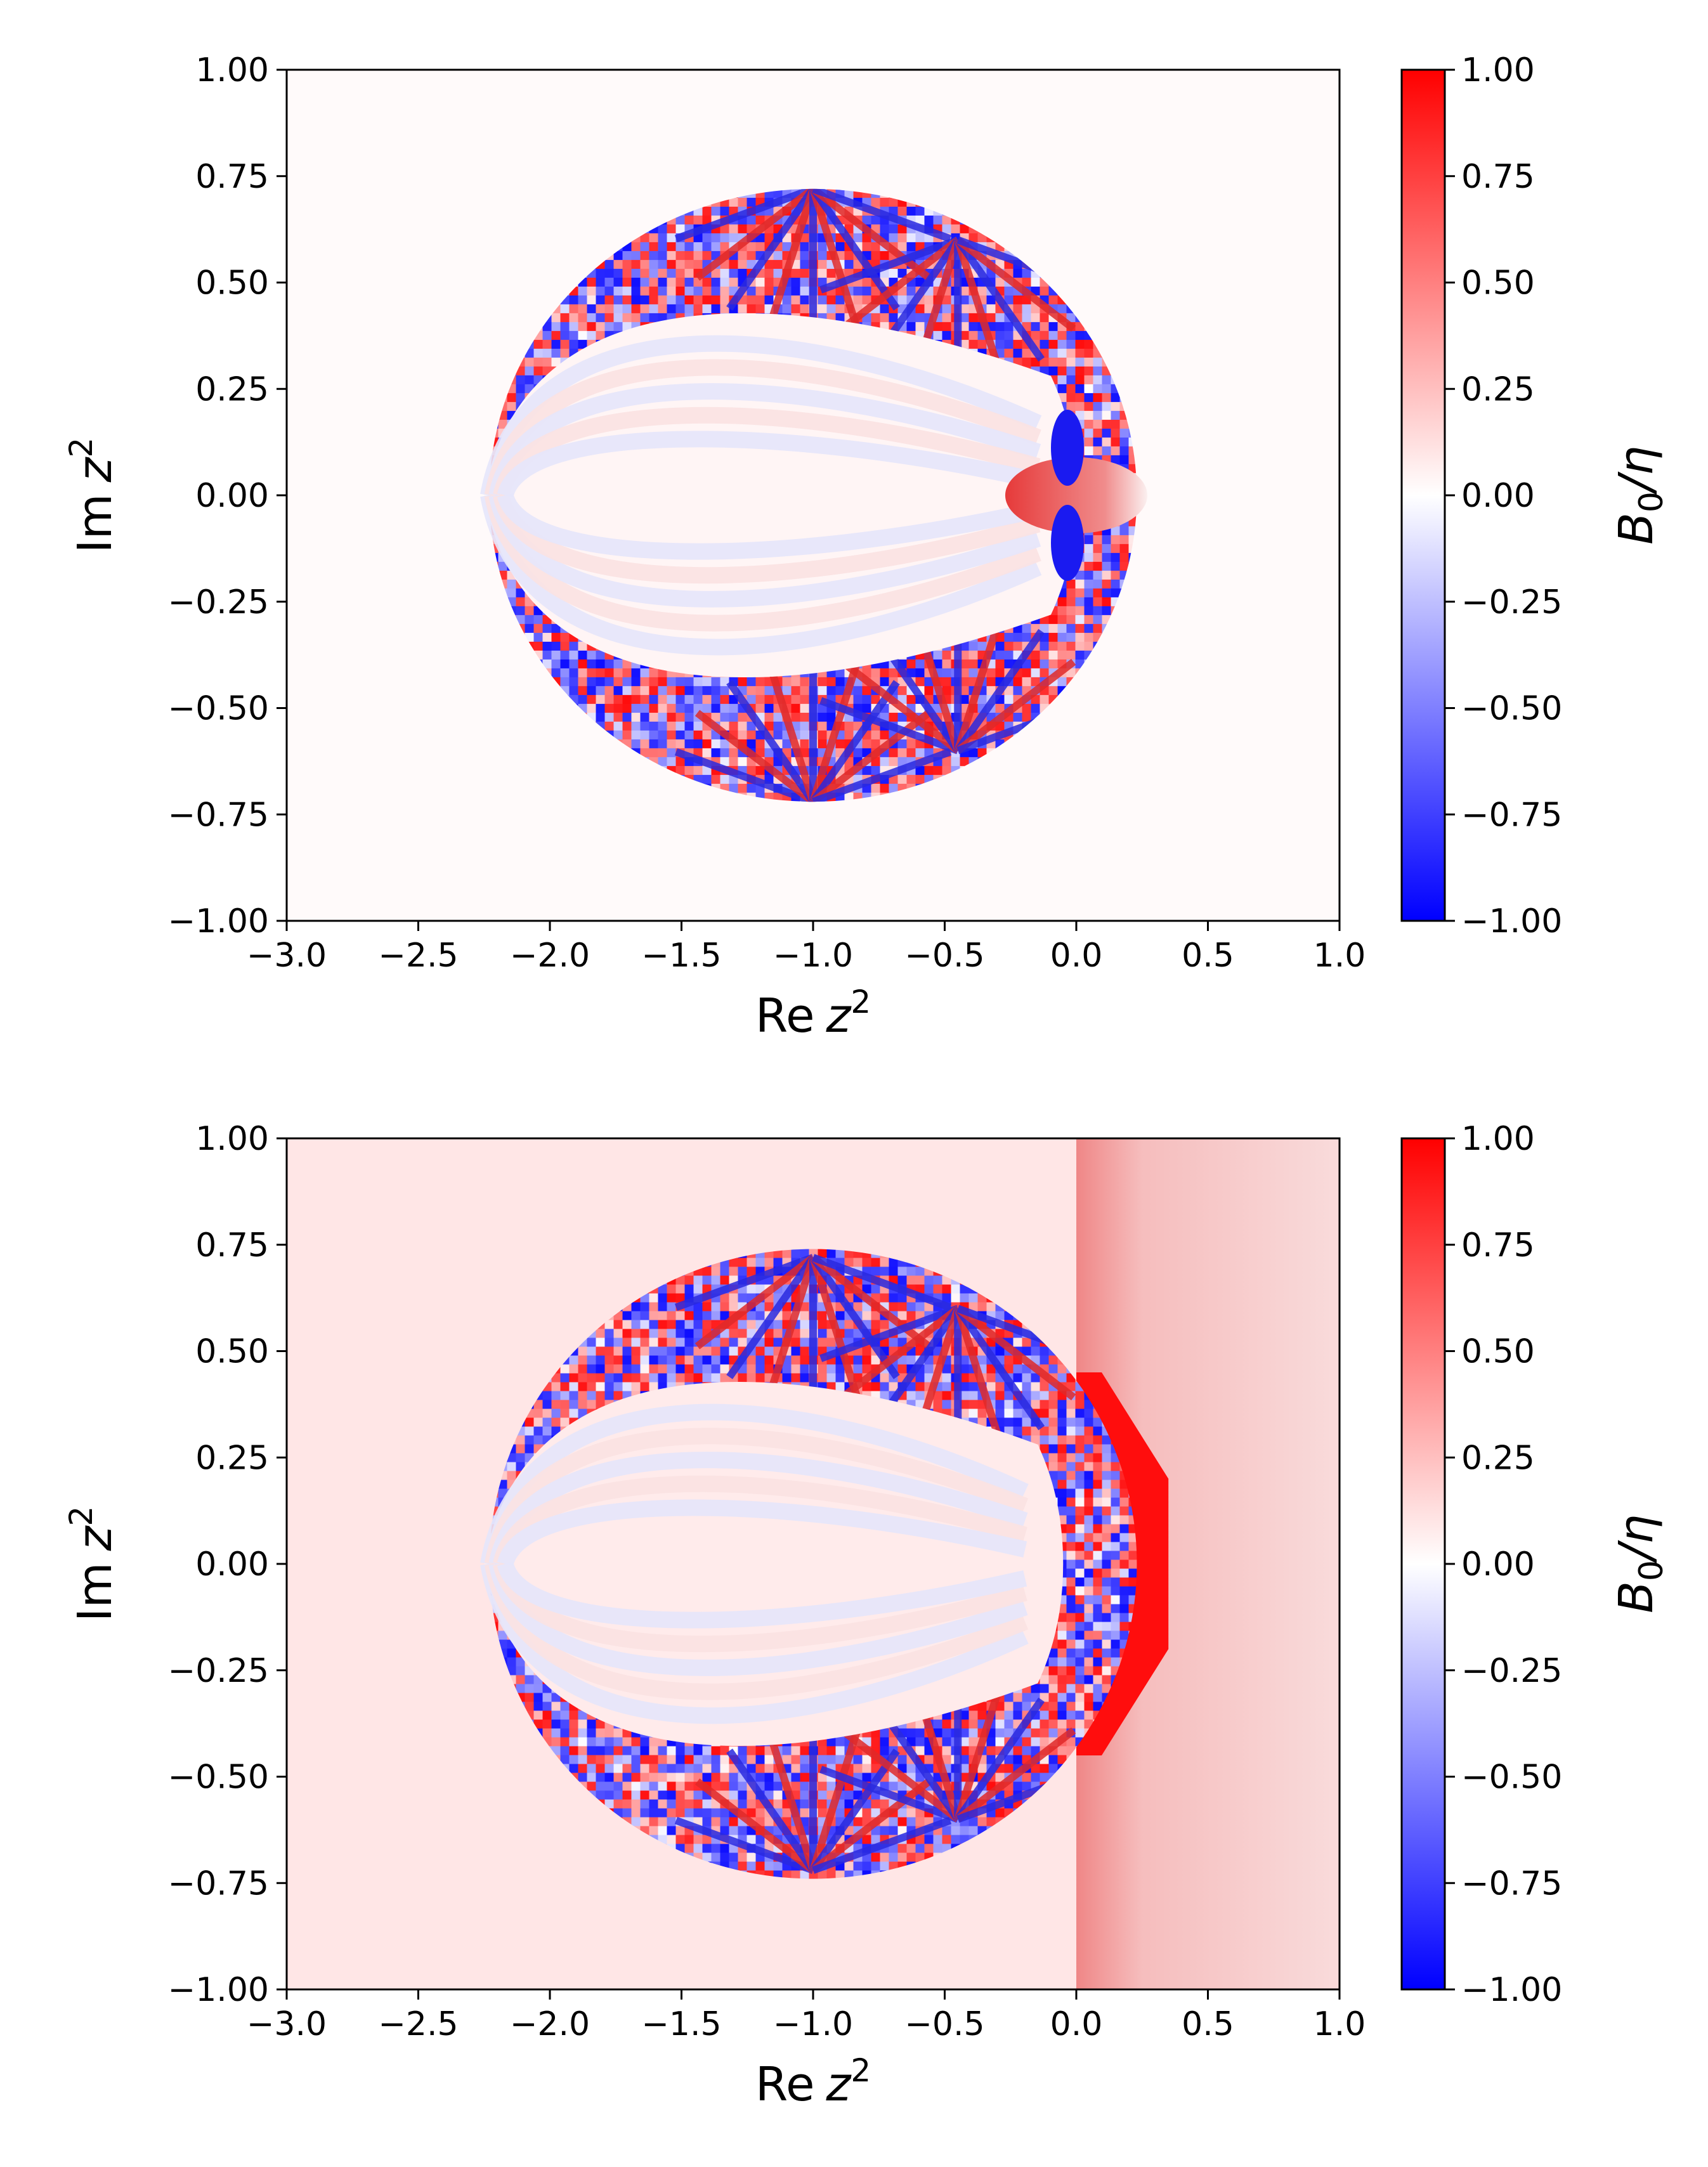 Image resolution: width=1708 pixels, height=2167 pixels. What do you see at coordinates (785, 1016) in the screenshot?
I see `top-x-axis-label-text: Re` at bounding box center [785, 1016].